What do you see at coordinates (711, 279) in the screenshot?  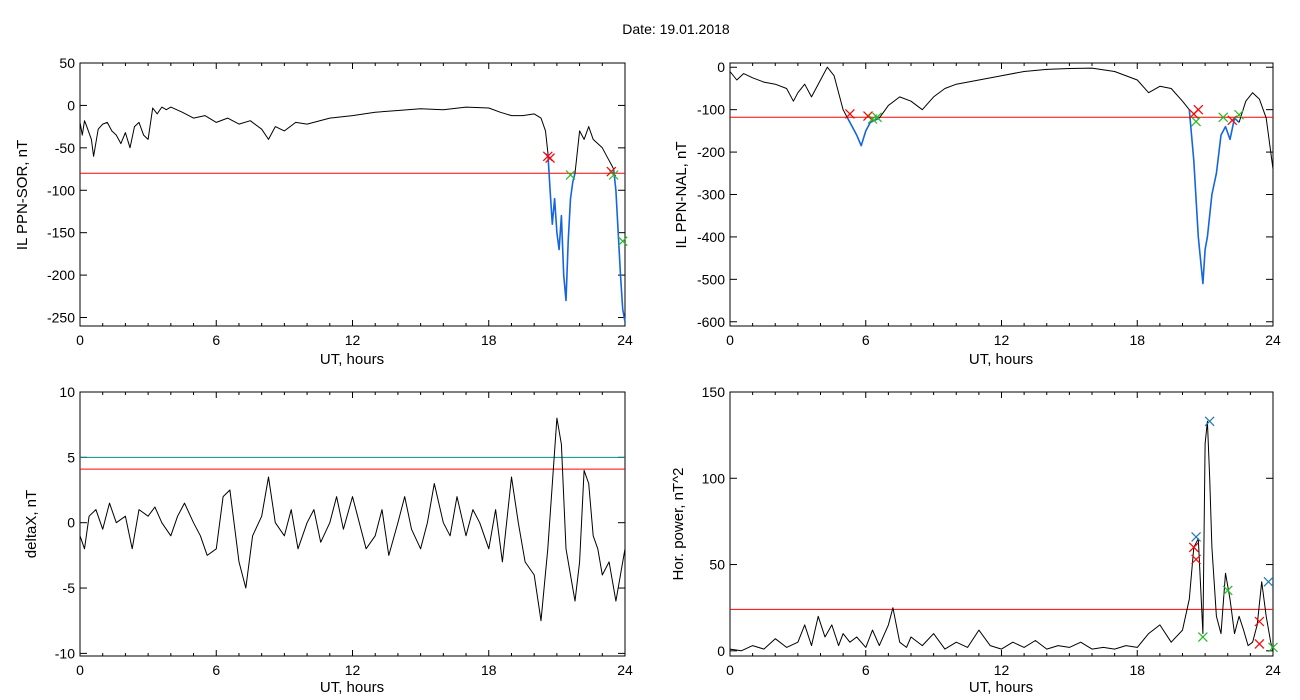 I see `y-tick-label: -500` at bounding box center [711, 279].